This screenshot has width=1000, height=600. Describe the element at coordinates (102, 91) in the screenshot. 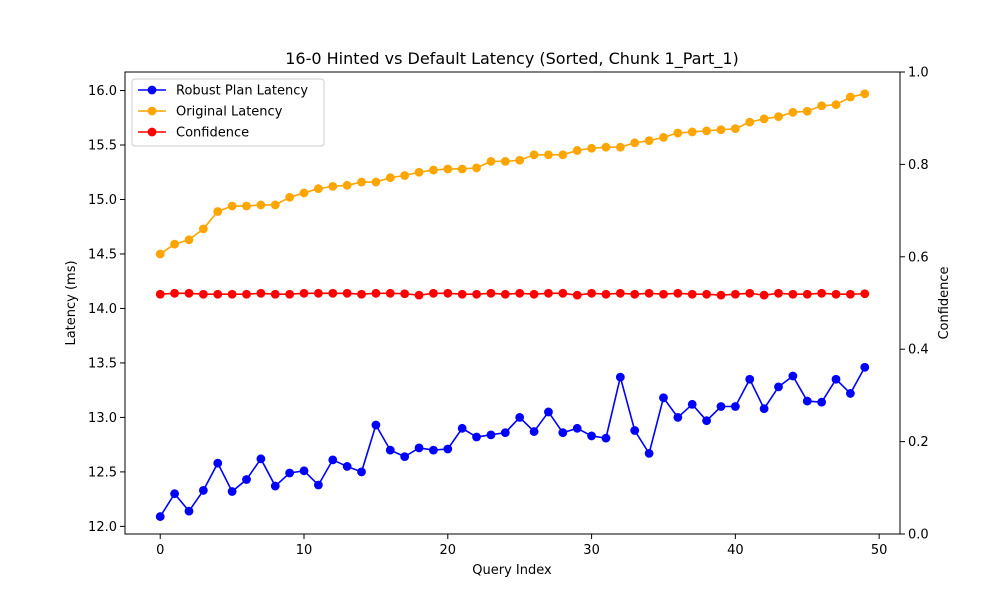

I see `y-tick-label: 16.0` at that location.